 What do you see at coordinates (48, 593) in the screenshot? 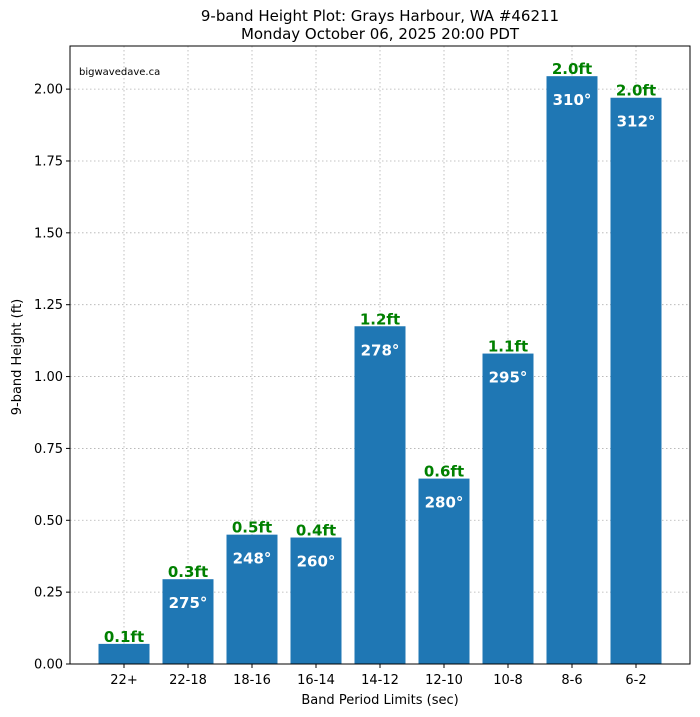
I see `y-tick-label: 0.25` at bounding box center [48, 593].